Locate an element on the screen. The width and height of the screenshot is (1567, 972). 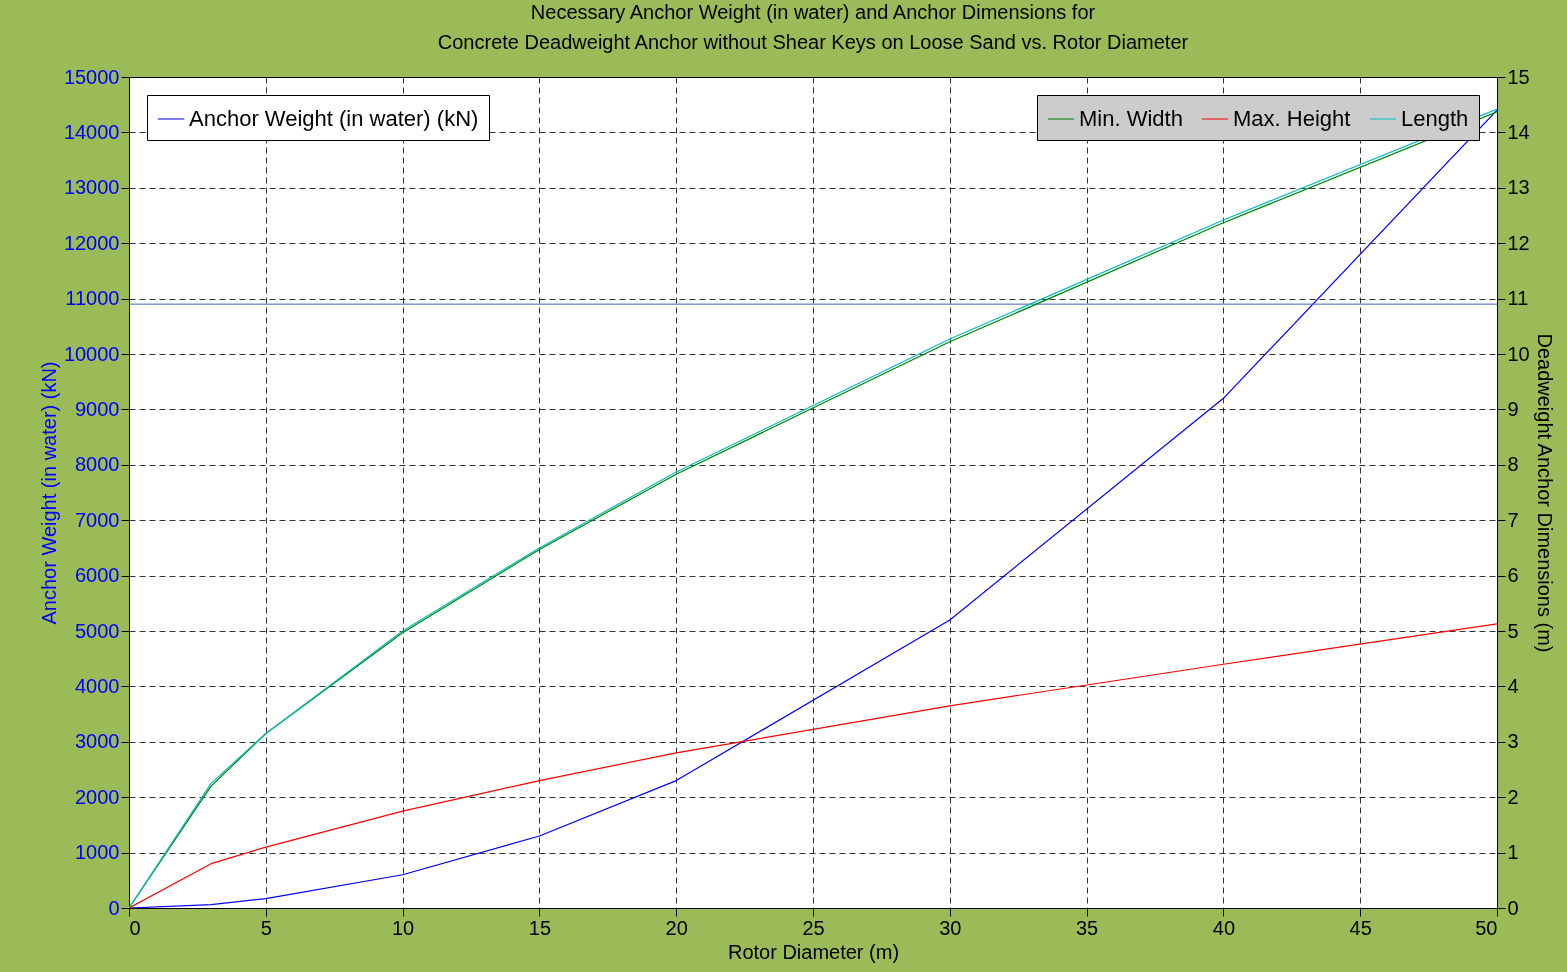
y2-tick-label: 4 is located at coordinates (1513, 685).